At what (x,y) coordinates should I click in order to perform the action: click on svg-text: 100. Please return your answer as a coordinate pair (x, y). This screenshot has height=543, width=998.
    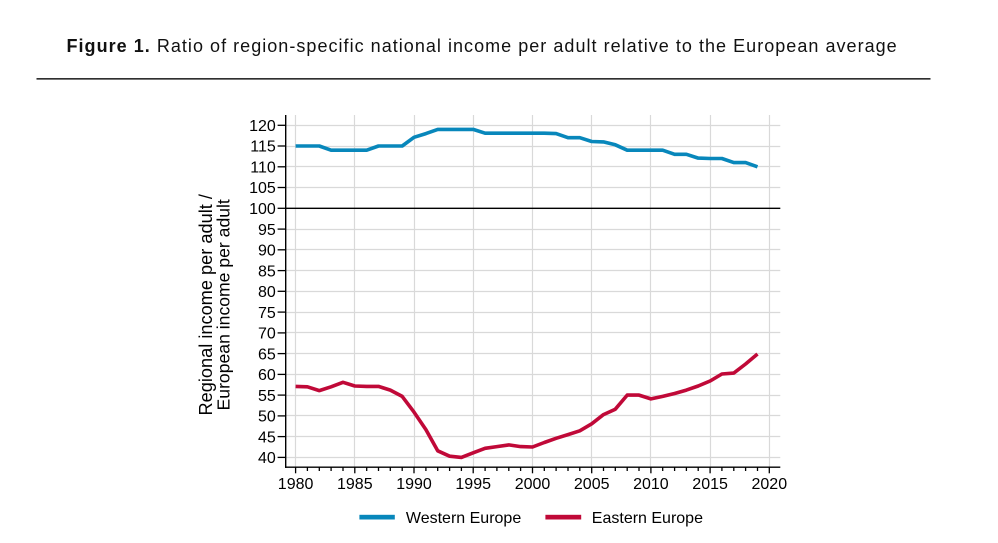
    Looking at the image, I should click on (262, 209).